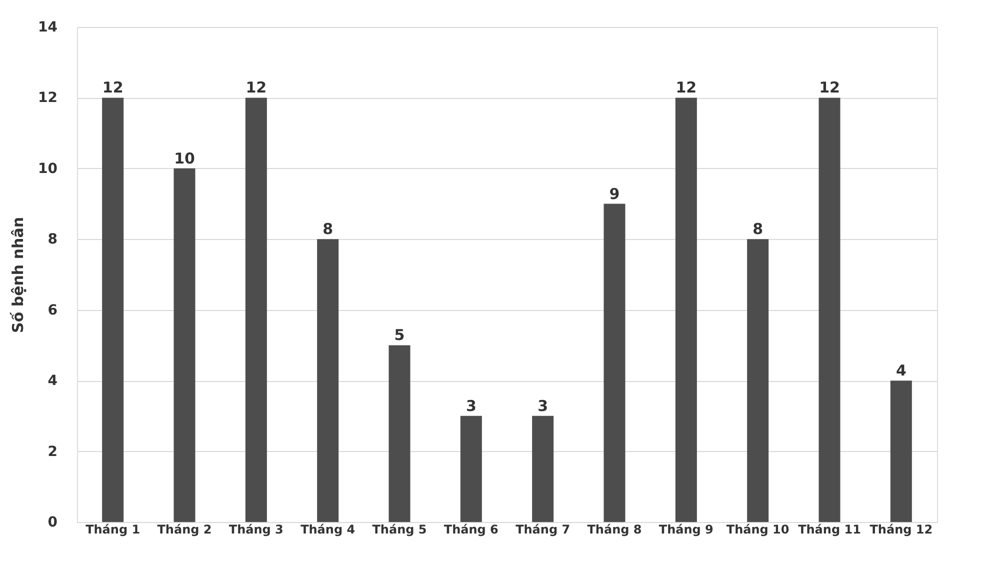  Describe the element at coordinates (256, 529) in the screenshot. I see `x-tick-label: Tháng 3` at that location.